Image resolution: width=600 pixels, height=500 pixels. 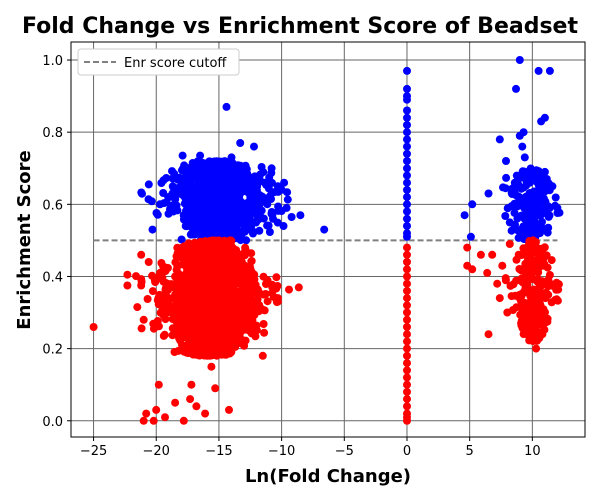 I want to click on x-tick-label: −20, so click(x=156, y=451).